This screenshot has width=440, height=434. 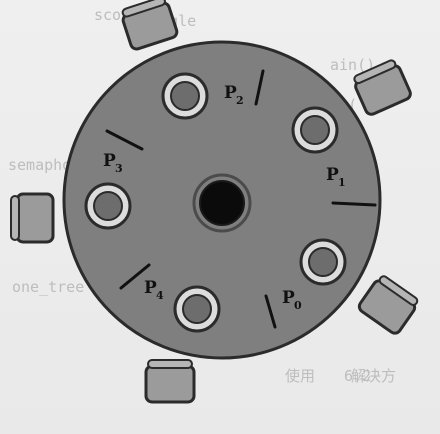 I want to click on chair-top, so click(x=150, y=25).